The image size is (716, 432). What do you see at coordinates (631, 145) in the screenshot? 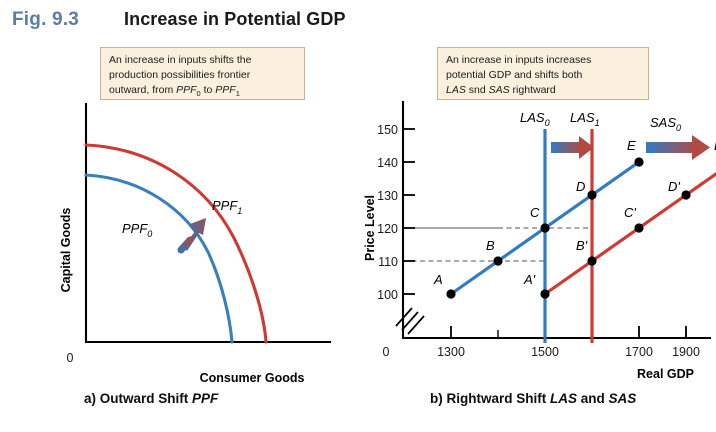
I see `point-label-e: E` at bounding box center [631, 145].